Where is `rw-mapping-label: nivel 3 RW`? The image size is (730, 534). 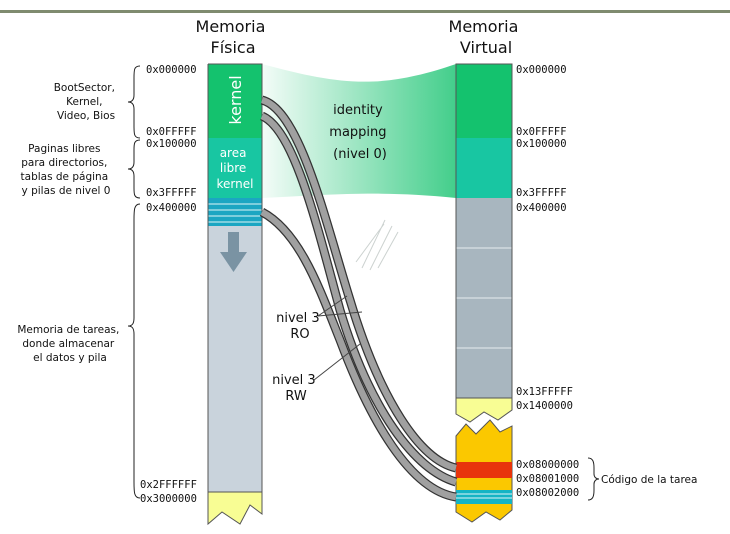
rw-mapping-label: nivel 3 RW is located at coordinates (296, 388).